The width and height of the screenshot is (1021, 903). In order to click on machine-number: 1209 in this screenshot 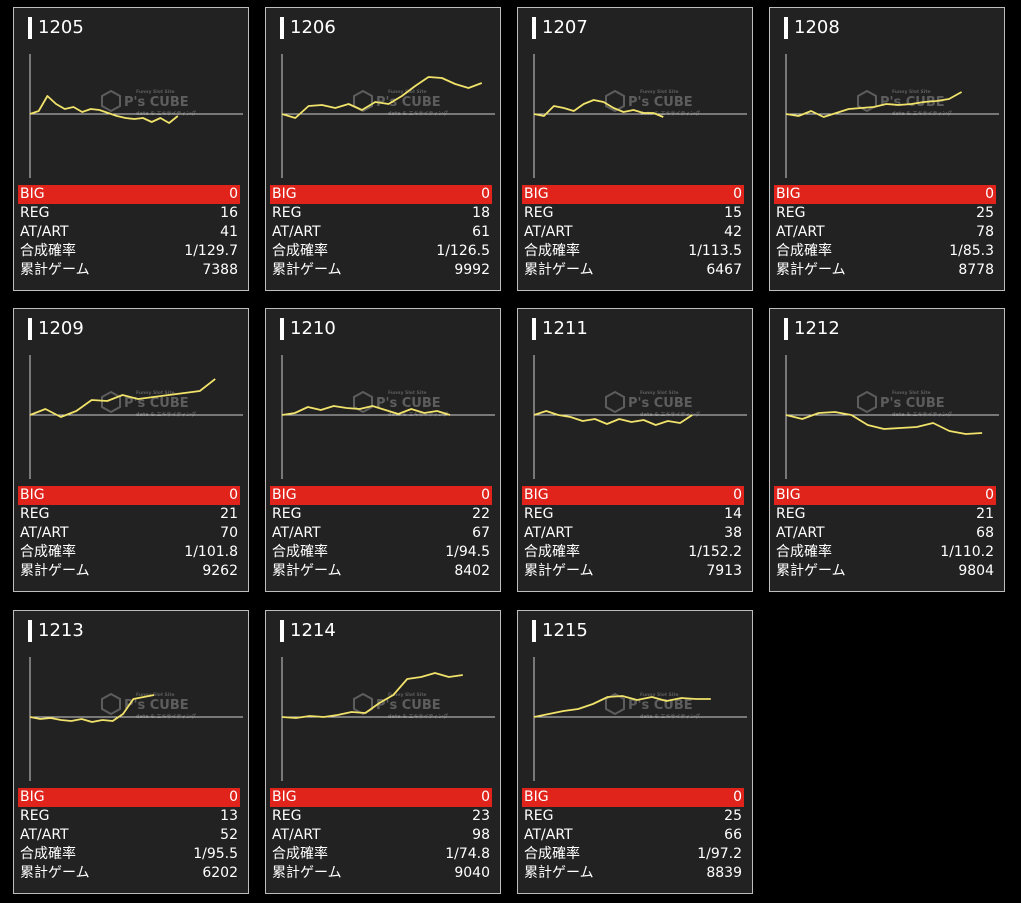, I will do `click(61, 328)`.